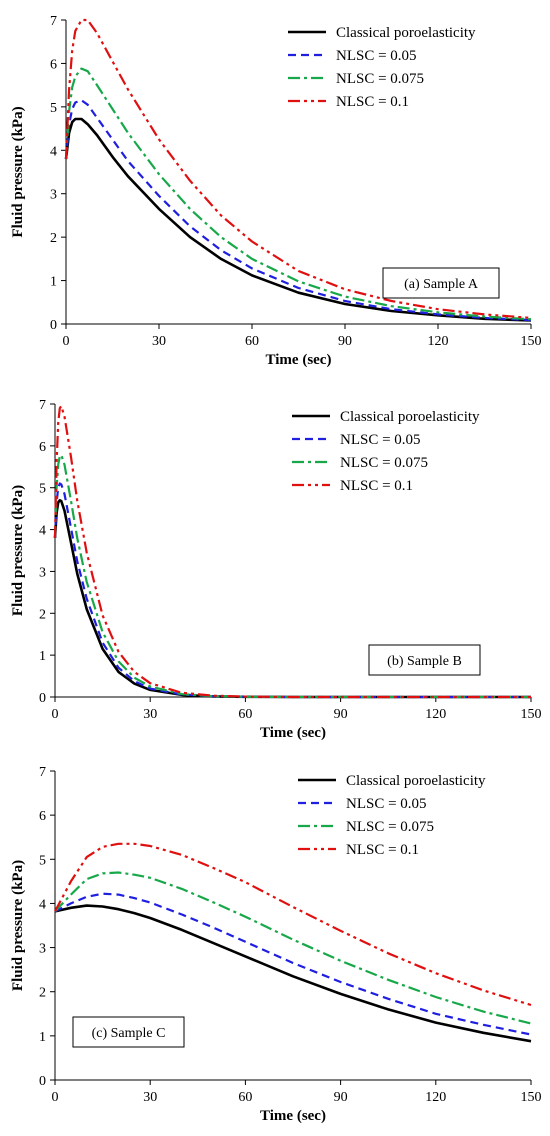  I want to click on annotation-label: (b) Sample B, so click(424, 661).